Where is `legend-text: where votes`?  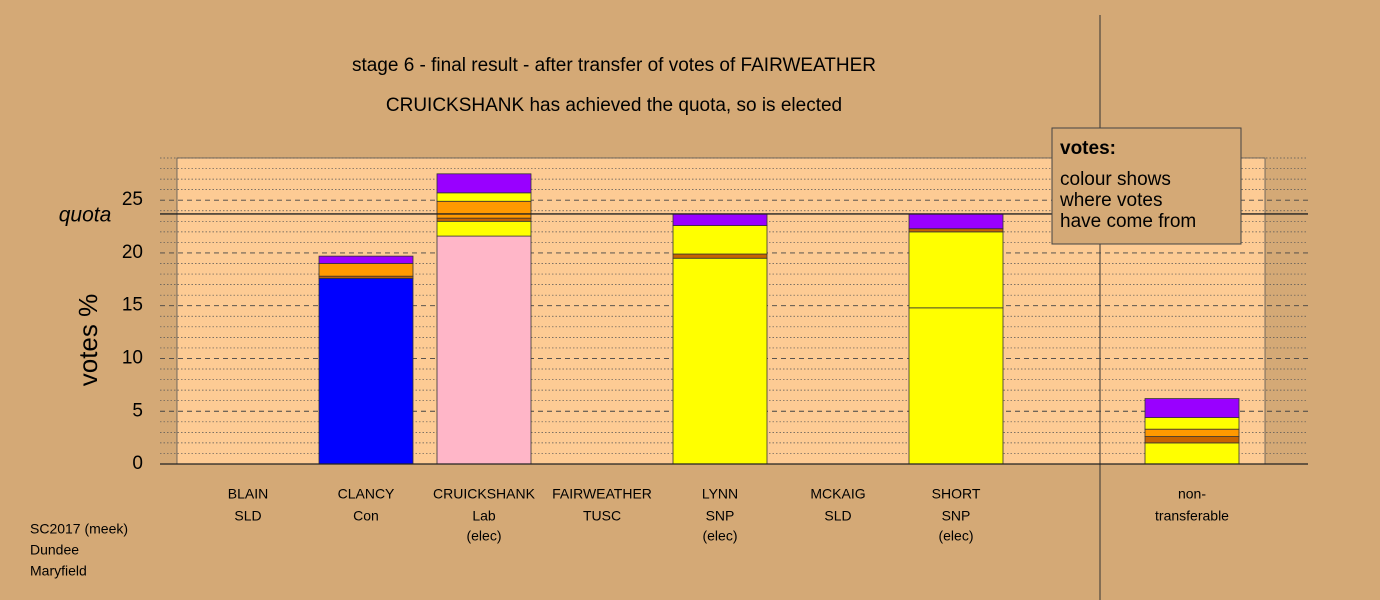 legend-text: where votes is located at coordinates (1110, 200).